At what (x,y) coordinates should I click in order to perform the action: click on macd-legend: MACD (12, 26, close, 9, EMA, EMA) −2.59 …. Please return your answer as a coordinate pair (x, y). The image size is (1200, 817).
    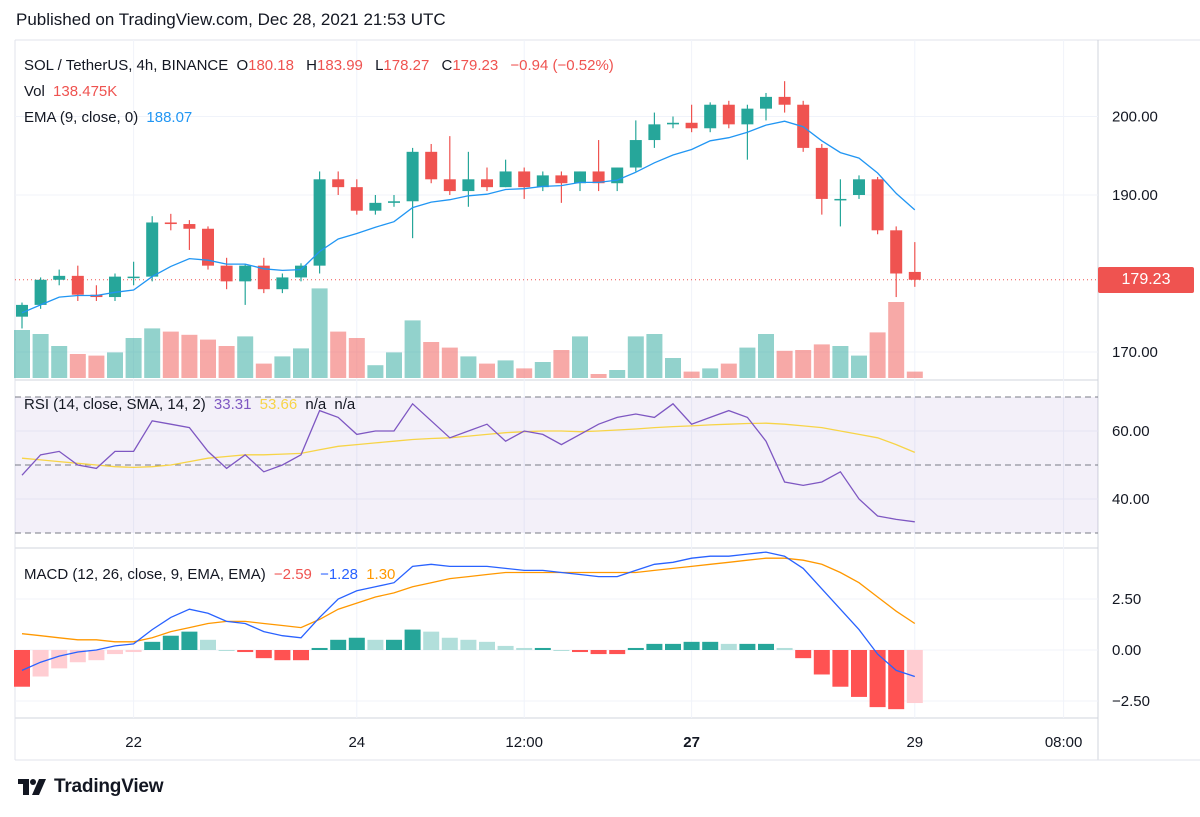
    Looking at the image, I should click on (211, 574).